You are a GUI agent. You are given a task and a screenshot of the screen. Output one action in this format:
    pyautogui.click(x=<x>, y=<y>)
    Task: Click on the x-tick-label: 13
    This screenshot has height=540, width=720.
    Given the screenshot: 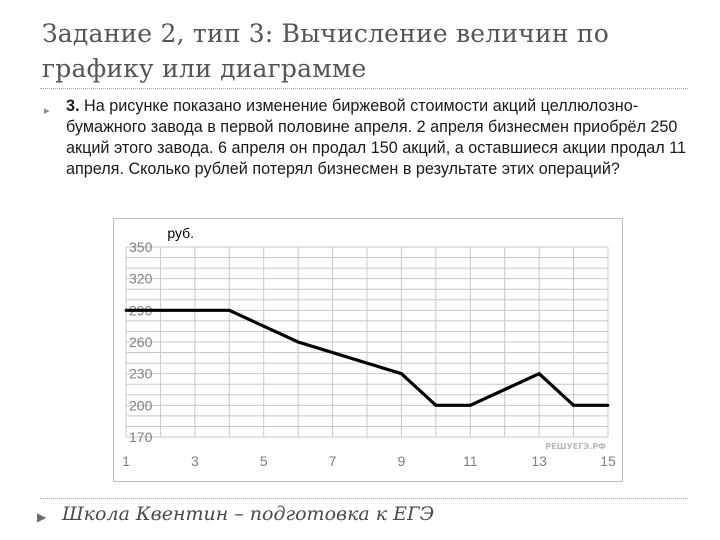 What is the action you would take?
    pyautogui.click(x=539, y=461)
    